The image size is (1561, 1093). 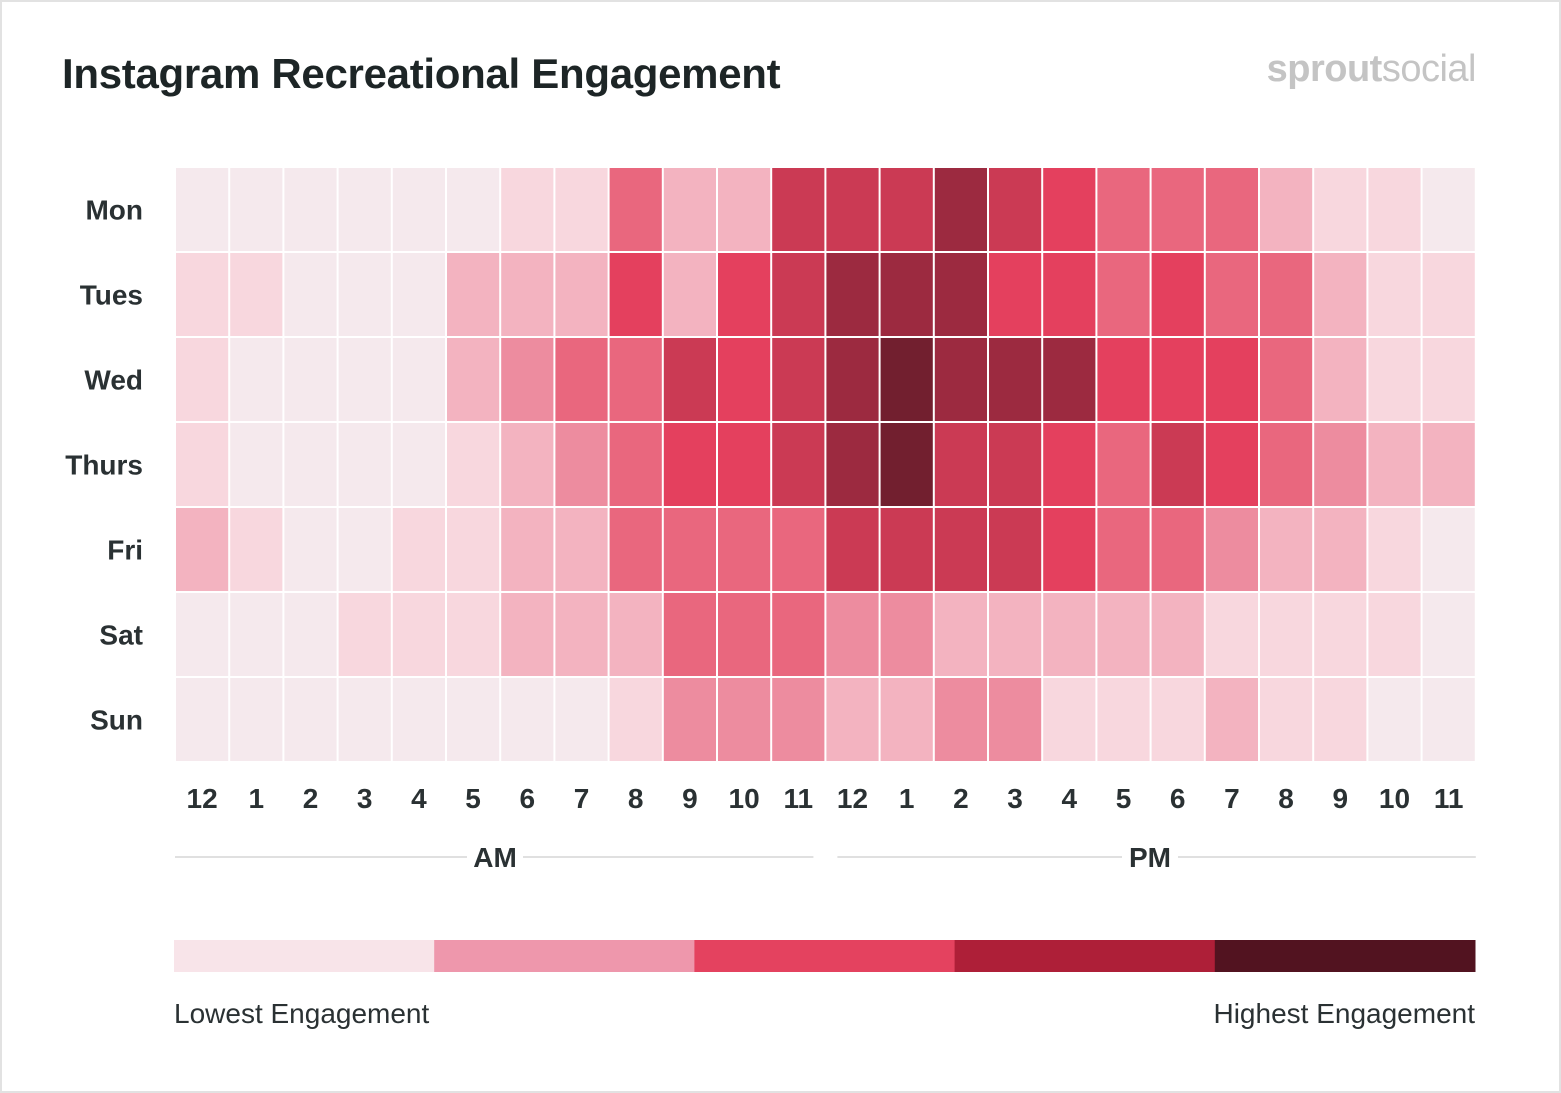 I want to click on hour-label: 2, so click(x=311, y=798).